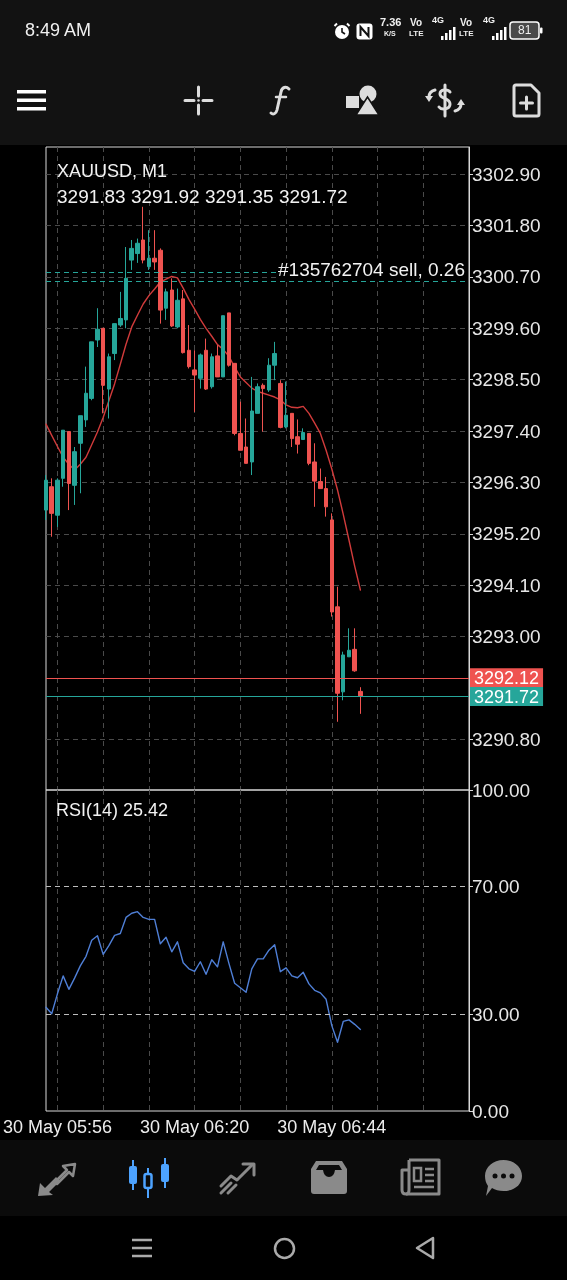  I want to click on y-tick-label: 3302.90, so click(506, 174).